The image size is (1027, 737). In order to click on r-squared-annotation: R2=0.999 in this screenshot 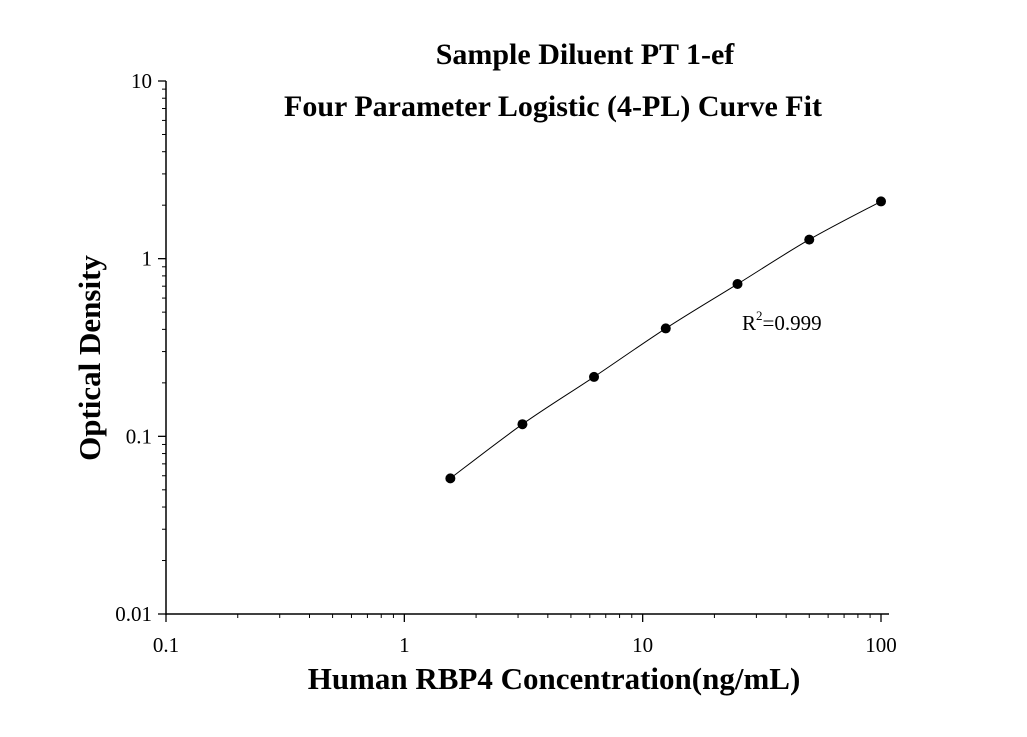, I will do `click(782, 321)`.